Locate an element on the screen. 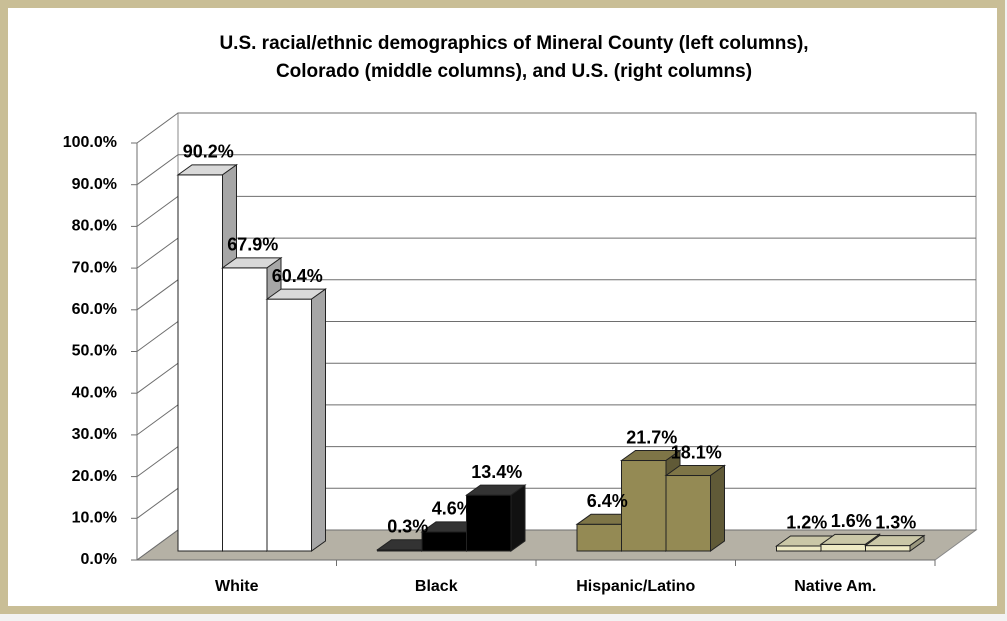 This screenshot has height=621, width=1007. x-tick-label: Native Am. is located at coordinates (835, 586).